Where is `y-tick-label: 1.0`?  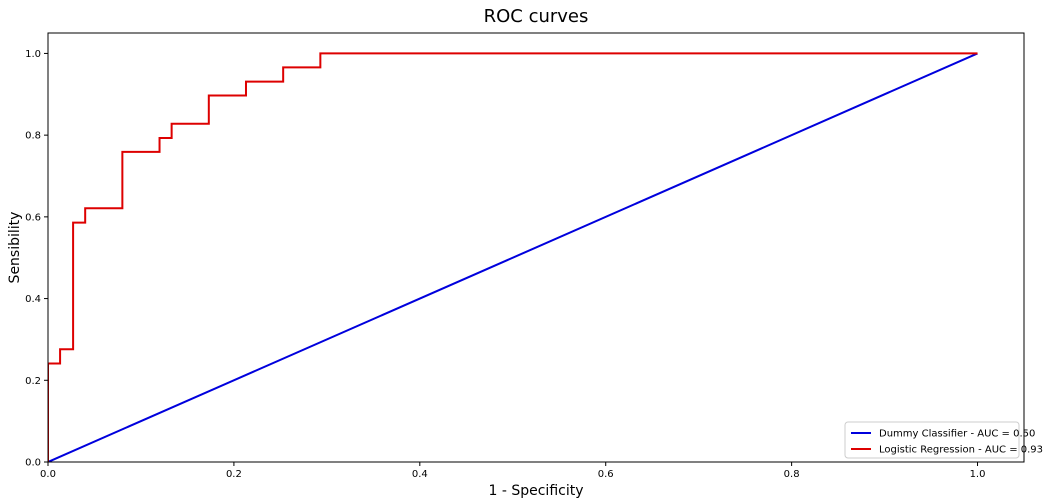
y-tick-label: 1.0 is located at coordinates (33, 54).